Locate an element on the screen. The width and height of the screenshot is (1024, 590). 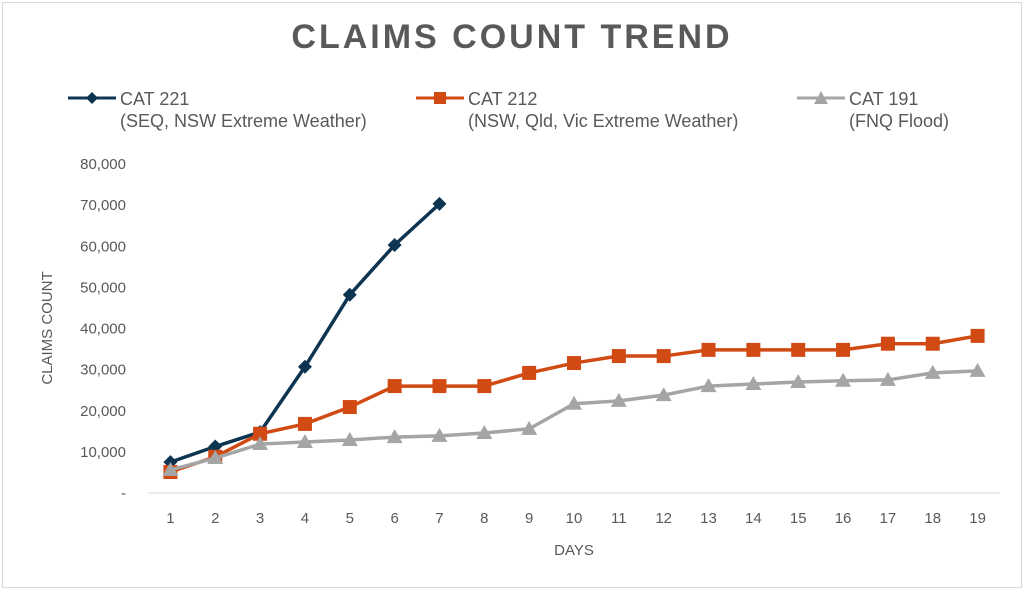
x-tick-label: 8 is located at coordinates (484, 518).